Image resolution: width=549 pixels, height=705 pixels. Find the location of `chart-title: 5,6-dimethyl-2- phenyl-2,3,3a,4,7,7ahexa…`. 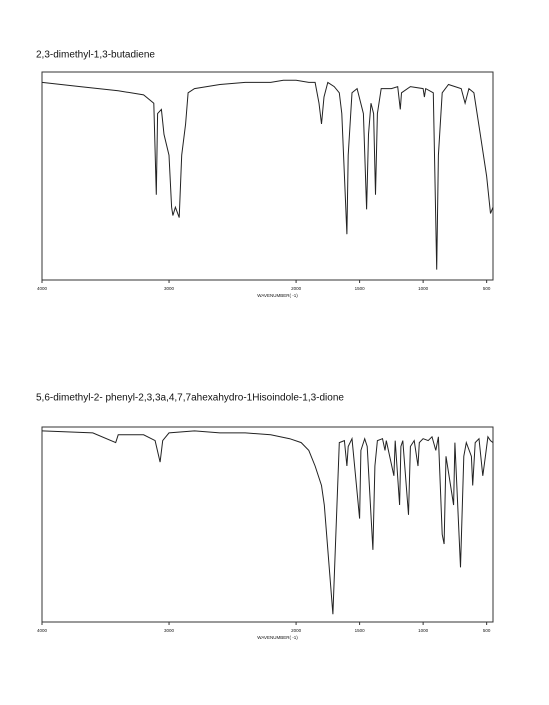

chart-title: 5,6-dimethyl-2- phenyl-2,3,3a,4,7,7ahexa… is located at coordinates (190, 398).